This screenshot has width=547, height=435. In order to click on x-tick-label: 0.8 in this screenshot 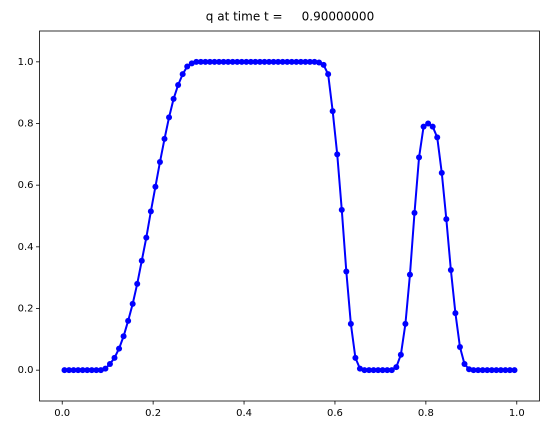, I will do `click(426, 413)`.